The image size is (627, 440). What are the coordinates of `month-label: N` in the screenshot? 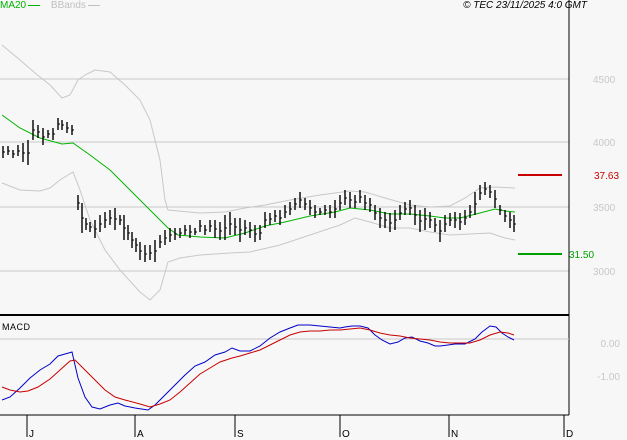 It's located at (454, 434).